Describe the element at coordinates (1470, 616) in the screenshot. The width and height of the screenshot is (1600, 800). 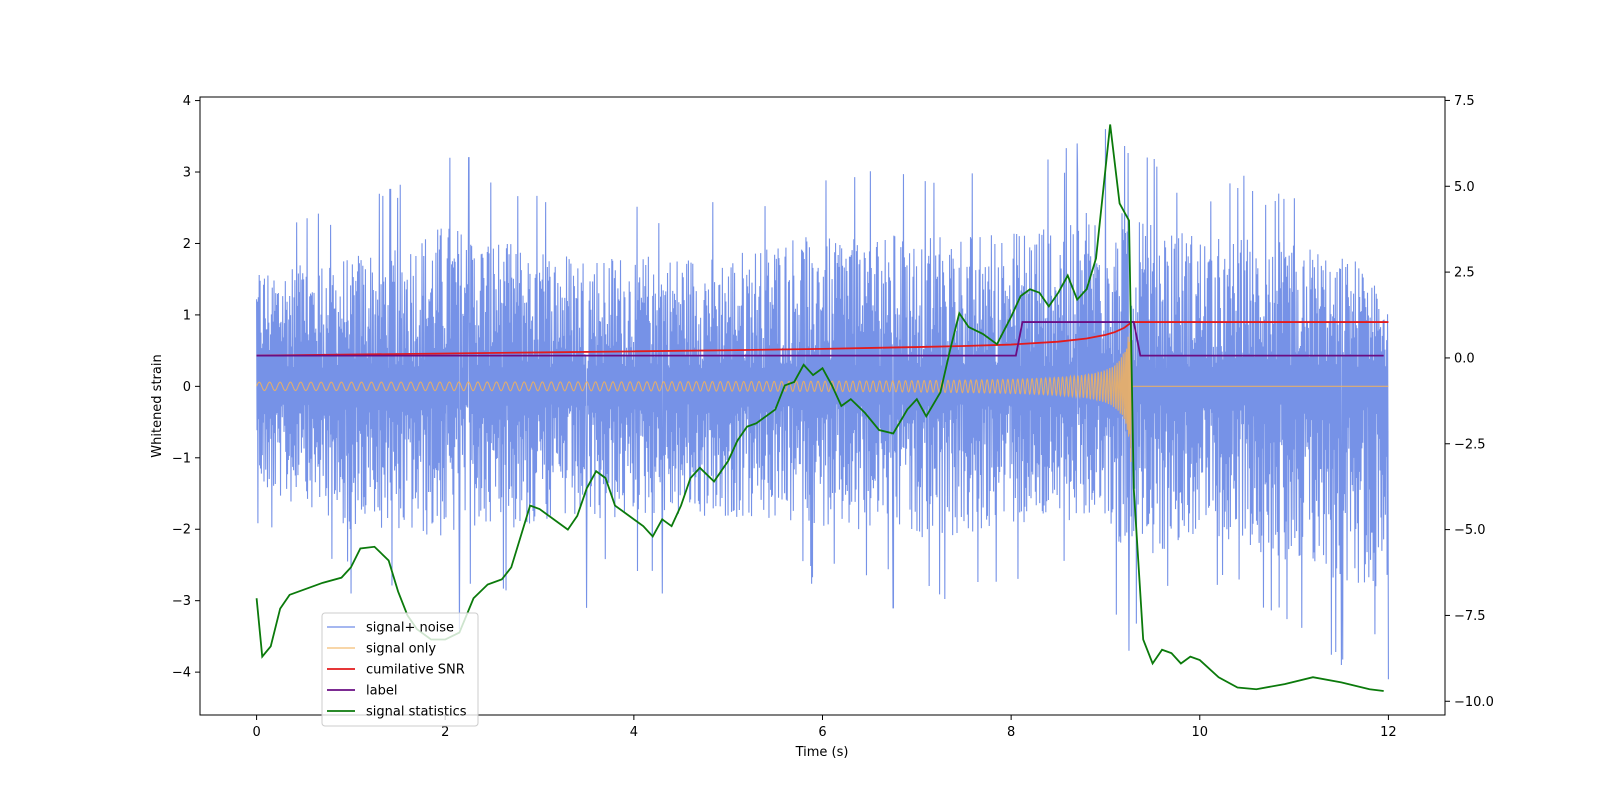
I see `y2-tick-label: −7.5` at that location.